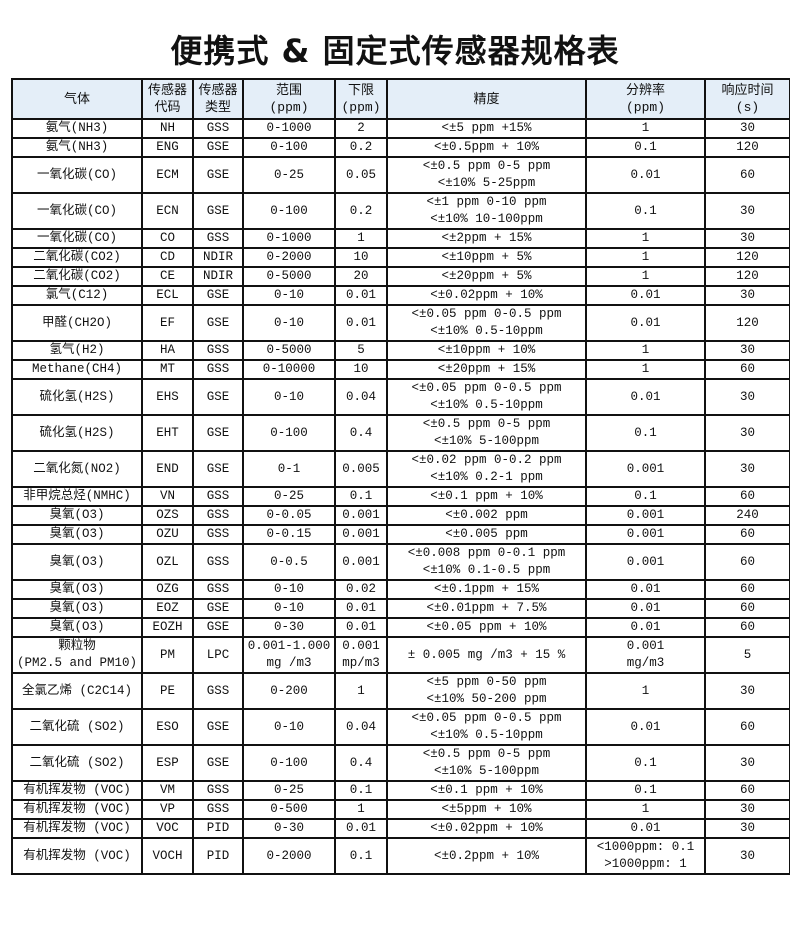 This screenshot has height=934, width=790. What do you see at coordinates (167, 691) in the screenshot?
I see `cell-sensor-code: PE` at bounding box center [167, 691].